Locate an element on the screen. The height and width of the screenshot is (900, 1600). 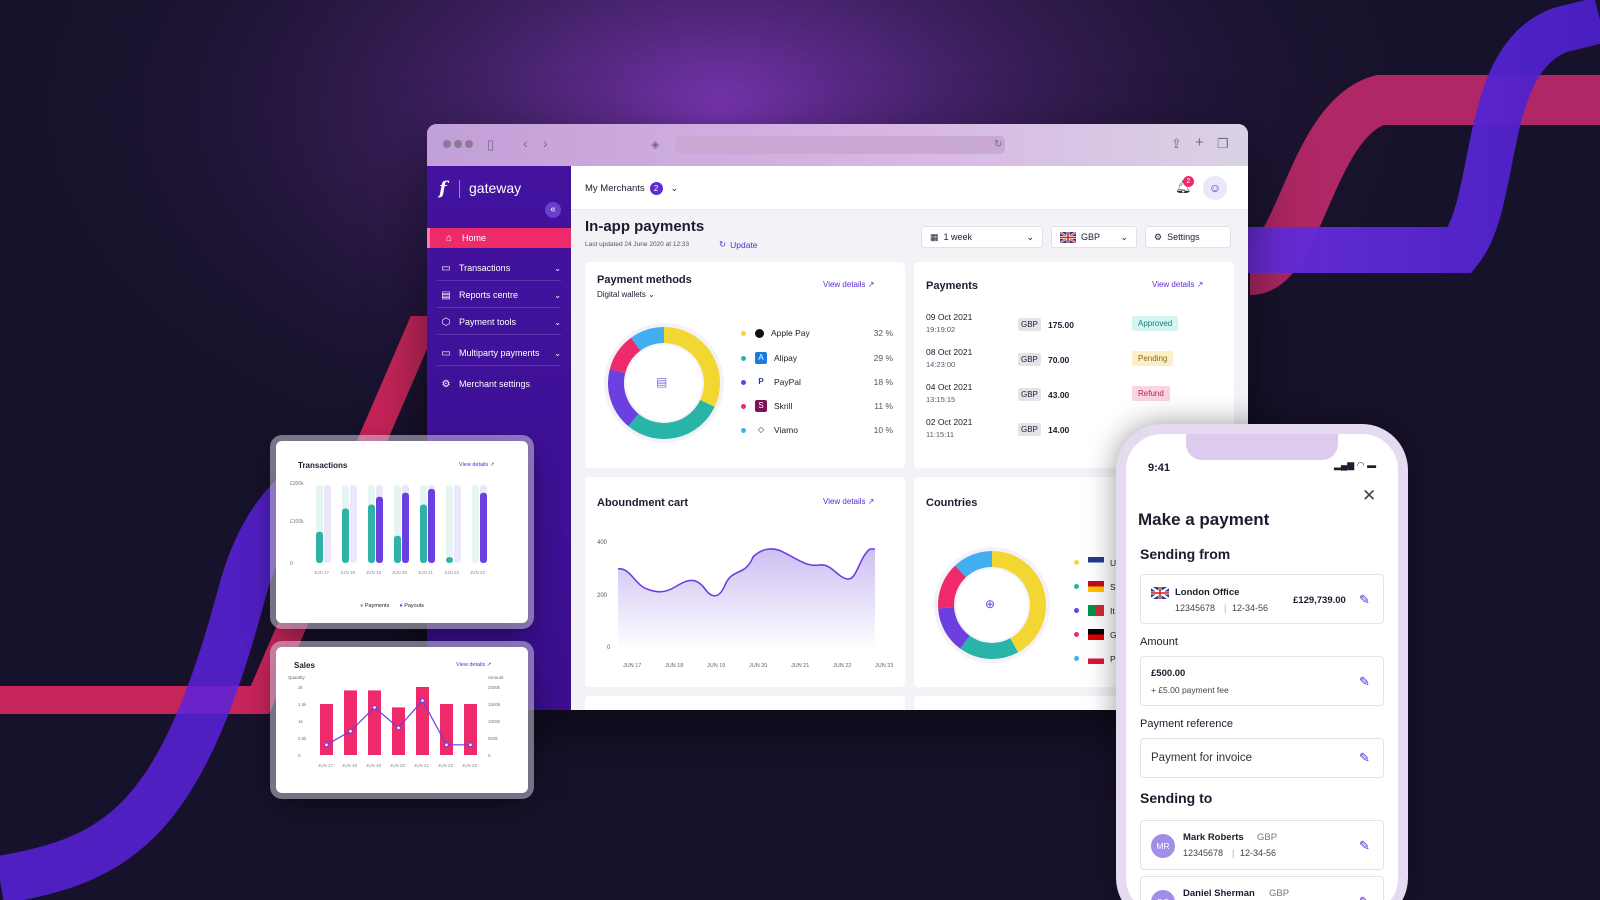
user-avatar-icon: ☺ is located at coordinates (1215, 188).